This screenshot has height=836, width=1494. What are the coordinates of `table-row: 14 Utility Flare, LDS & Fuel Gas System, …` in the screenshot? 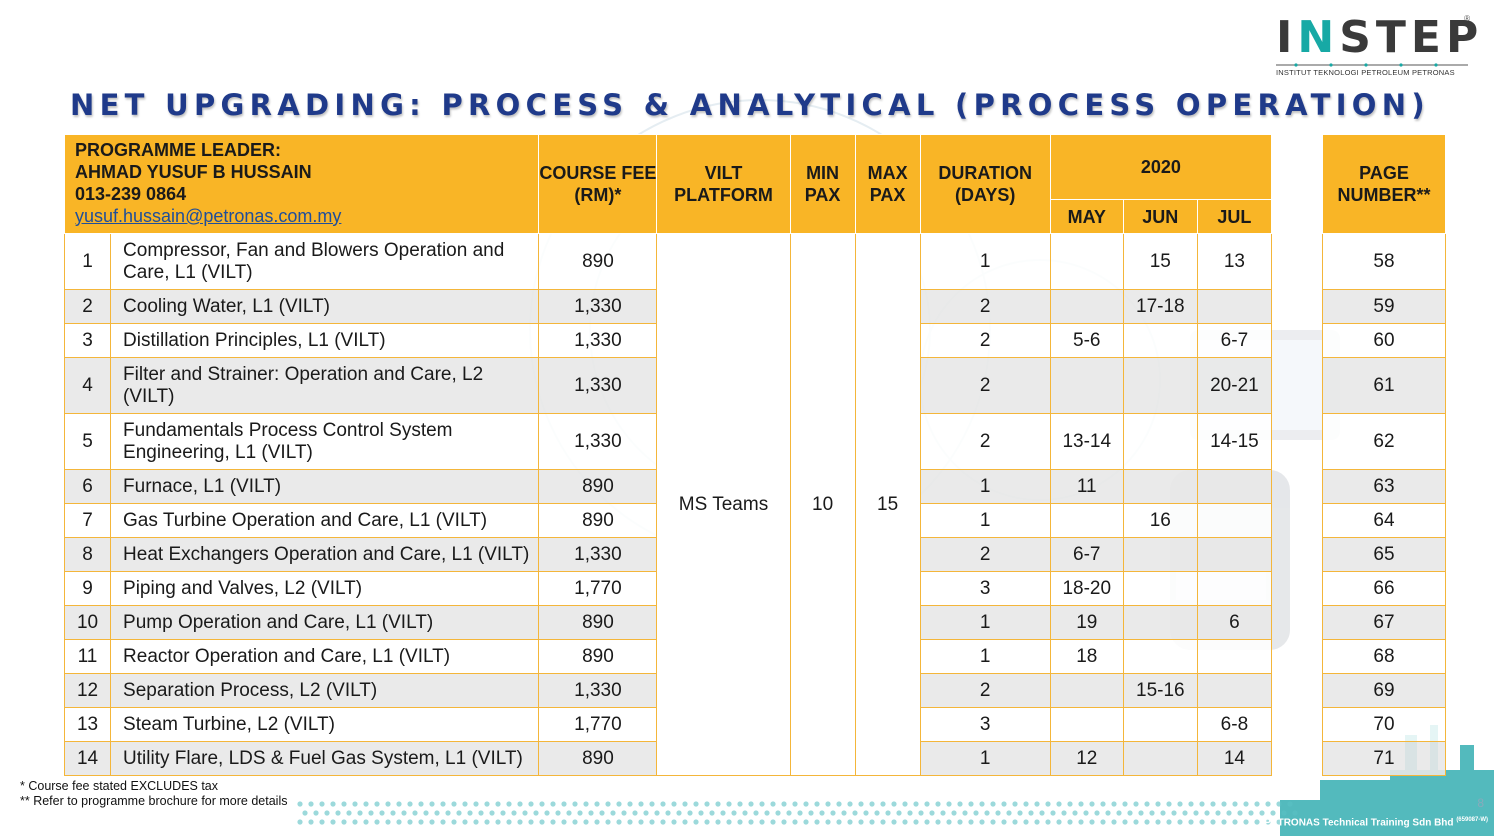 It's located at (668, 758).